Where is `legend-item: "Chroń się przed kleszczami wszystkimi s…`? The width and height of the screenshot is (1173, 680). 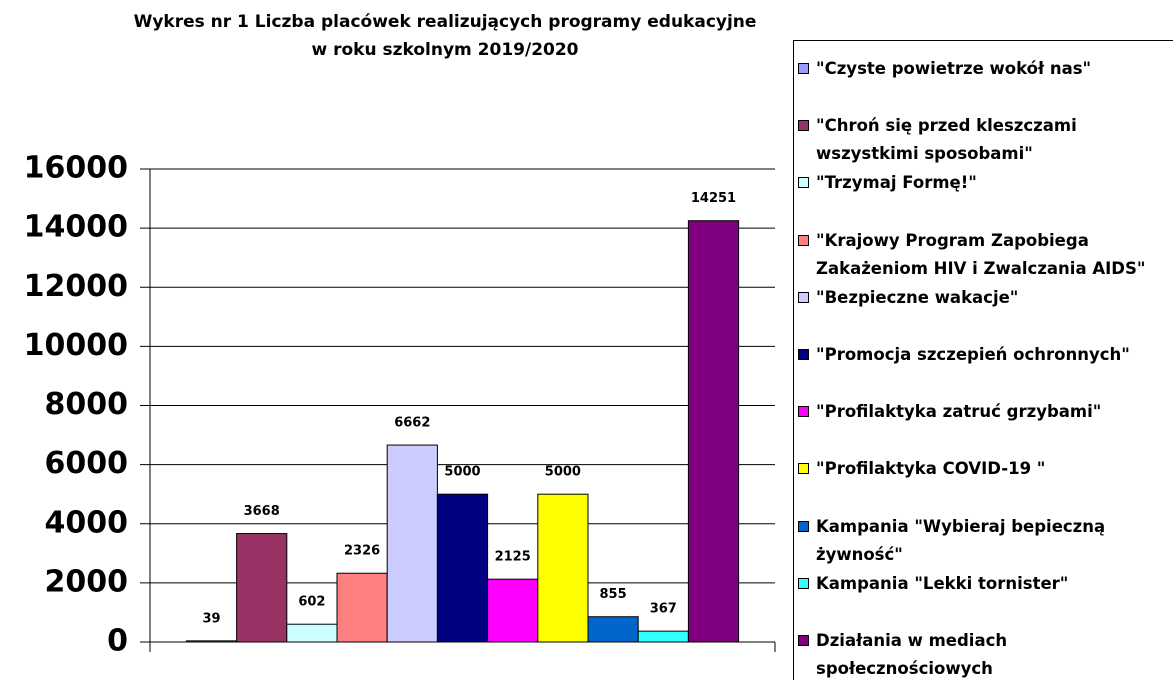
legend-item: "Chroń się przed kleszczami wszystkimi s… is located at coordinates (982, 140).